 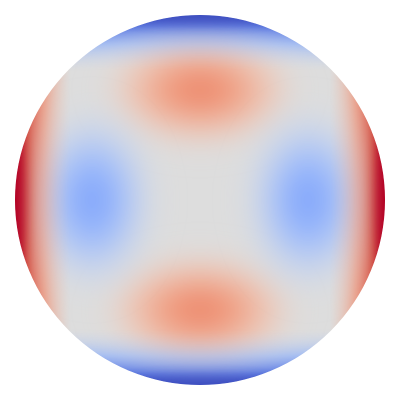 I want to click on edge-warm-right, so click(x=380, y=200).